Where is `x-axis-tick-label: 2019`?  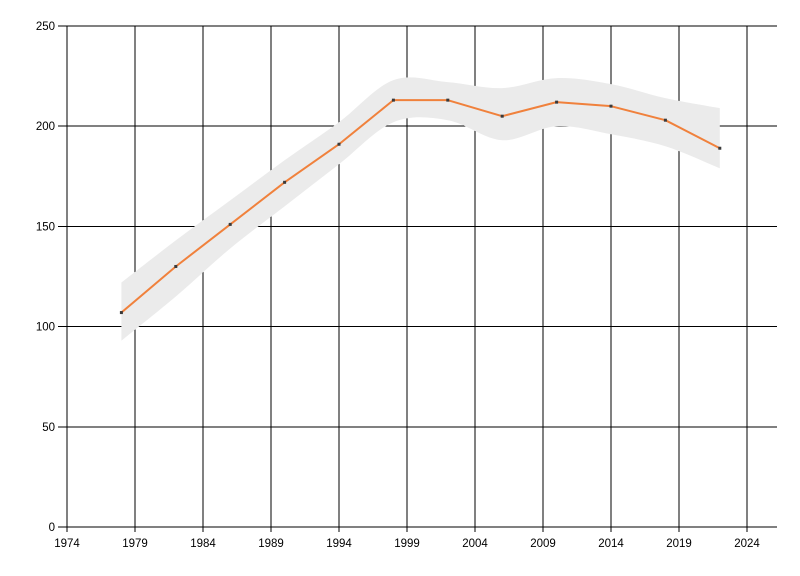
x-axis-tick-label: 2019 is located at coordinates (679, 544).